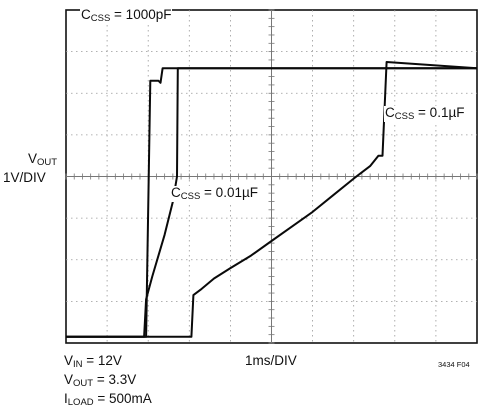 Image resolution: width=481 pixels, height=415 pixels. Describe the element at coordinates (271, 360) in the screenshot. I see `x-axis-scale: 1ms/DIV` at that location.